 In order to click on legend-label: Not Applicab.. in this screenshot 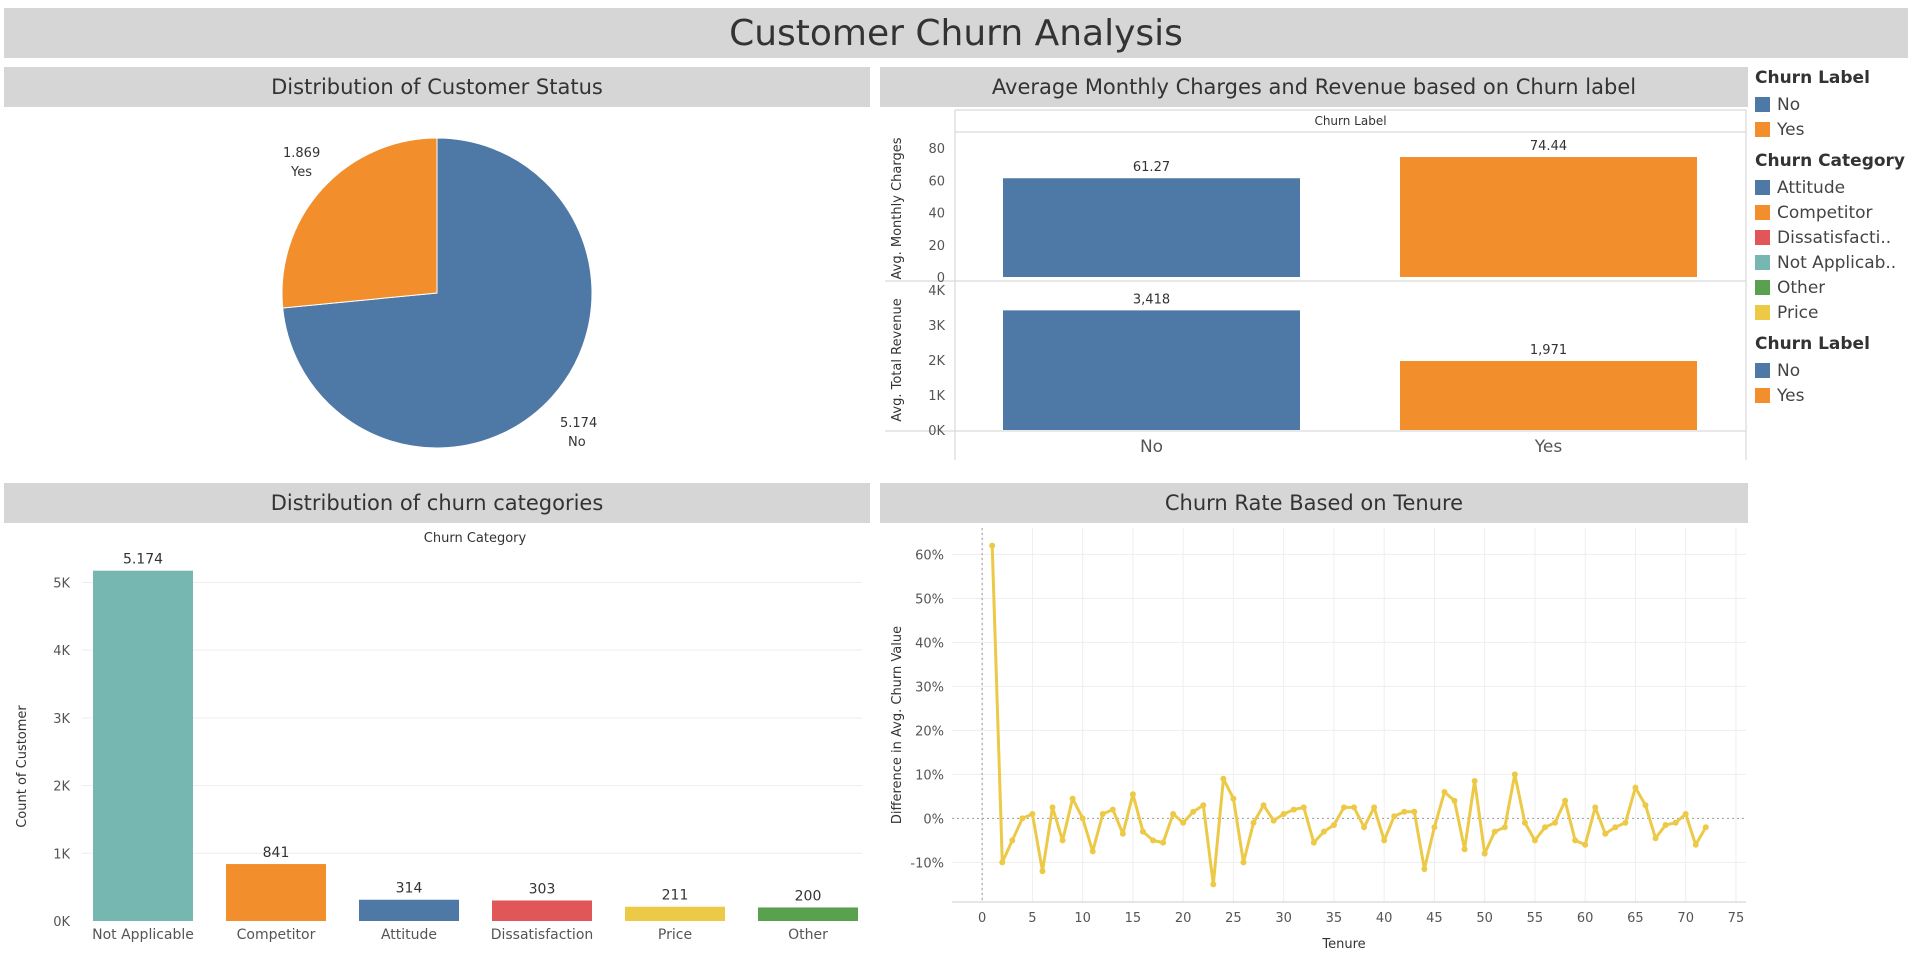, I will do `click(1837, 262)`.